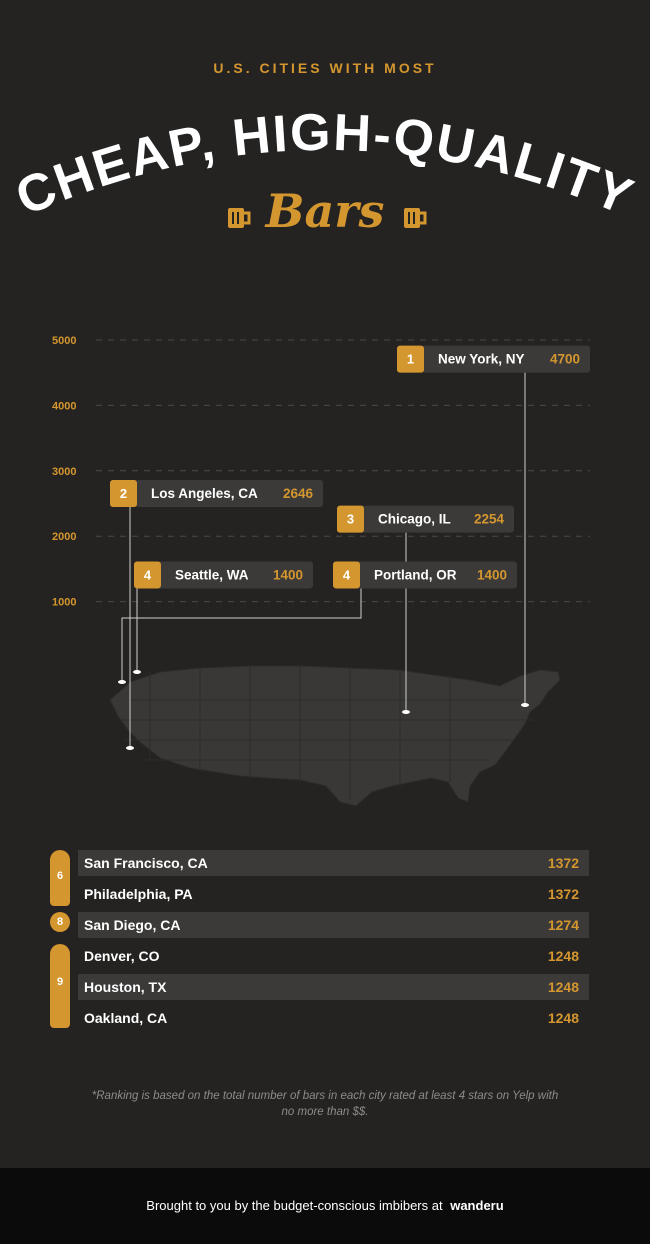 Image resolution: width=650 pixels, height=1244 pixels. What do you see at coordinates (324, 165) in the screenshot?
I see `headline: CHEAP, HIGH-QUALITY` at bounding box center [324, 165].